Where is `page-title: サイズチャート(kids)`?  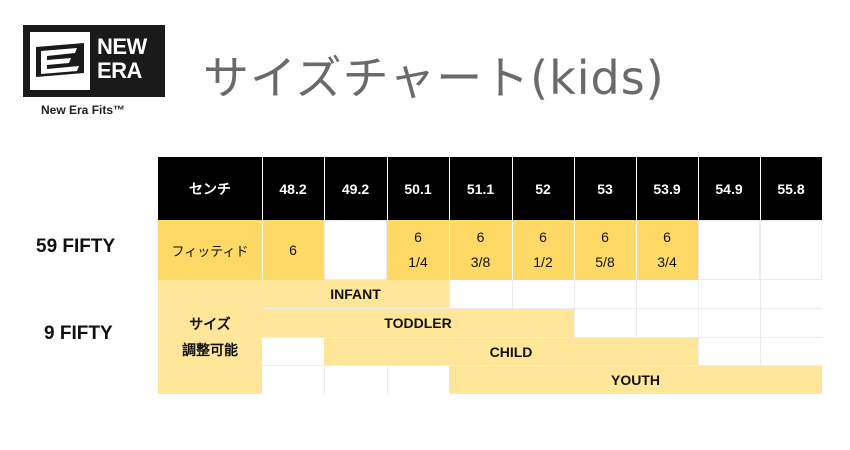 page-title: サイズチャート(kids) is located at coordinates (434, 78).